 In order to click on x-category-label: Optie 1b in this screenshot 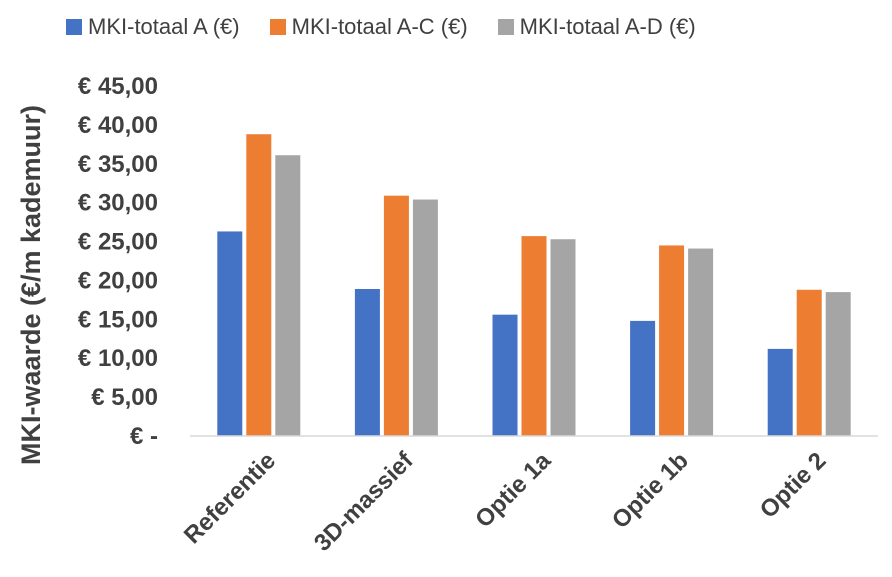, I will do `click(650, 490)`.